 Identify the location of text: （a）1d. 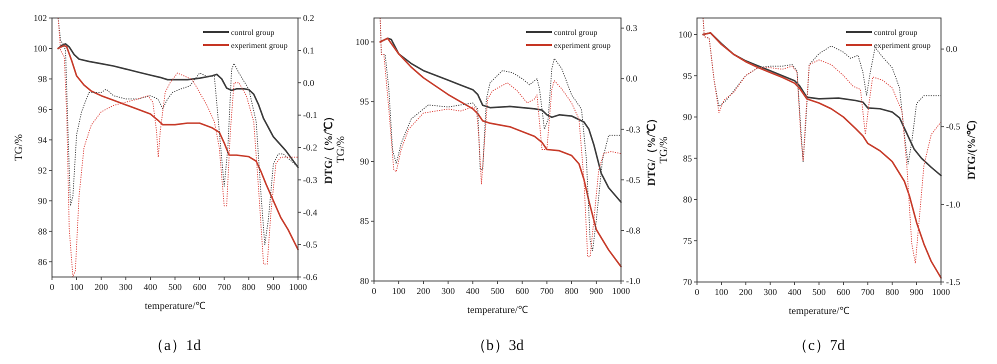
(175, 346).